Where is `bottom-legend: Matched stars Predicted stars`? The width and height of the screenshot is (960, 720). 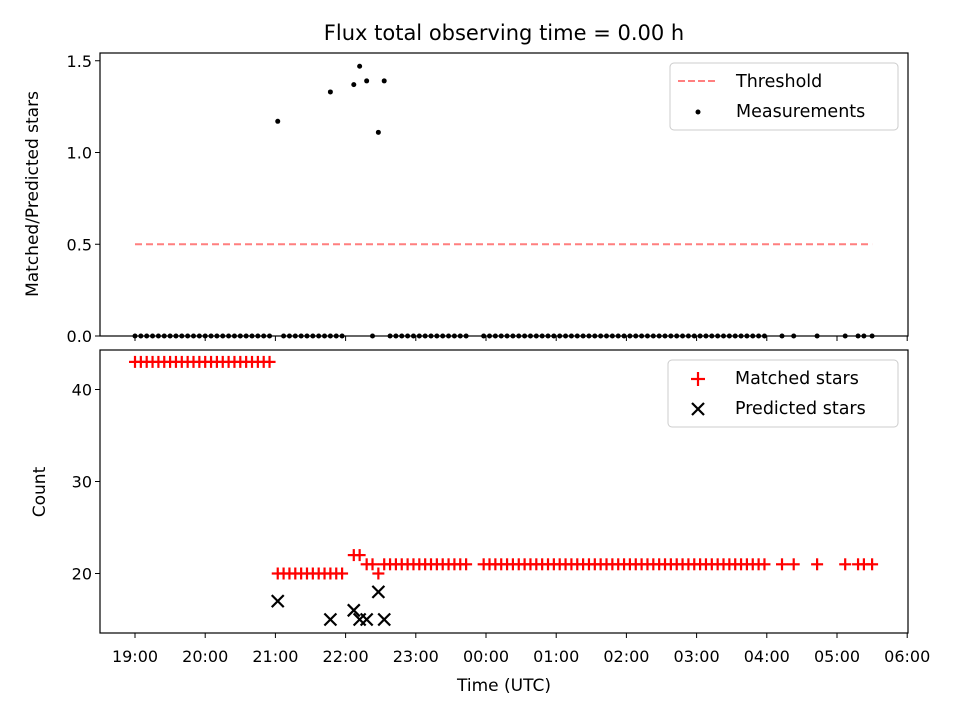 bottom-legend: Matched stars Predicted stars is located at coordinates (783, 393).